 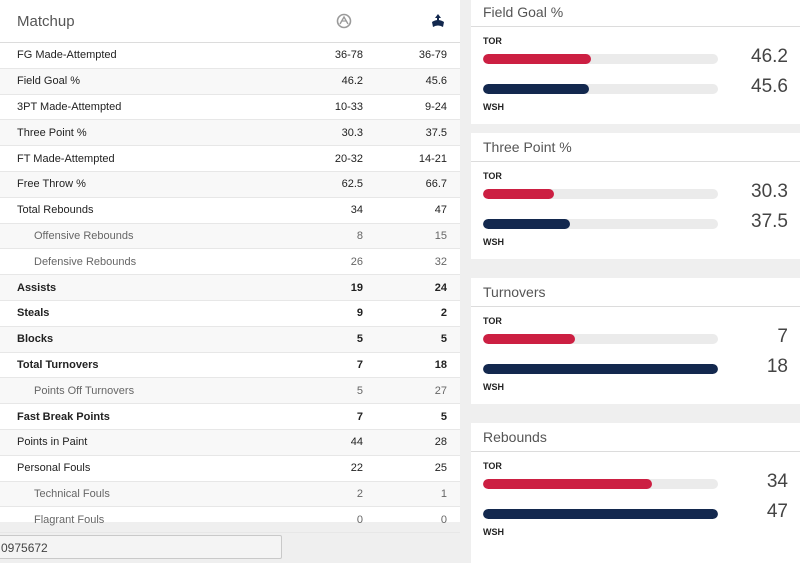 I want to click on wsh-value: 15, so click(x=440, y=235).